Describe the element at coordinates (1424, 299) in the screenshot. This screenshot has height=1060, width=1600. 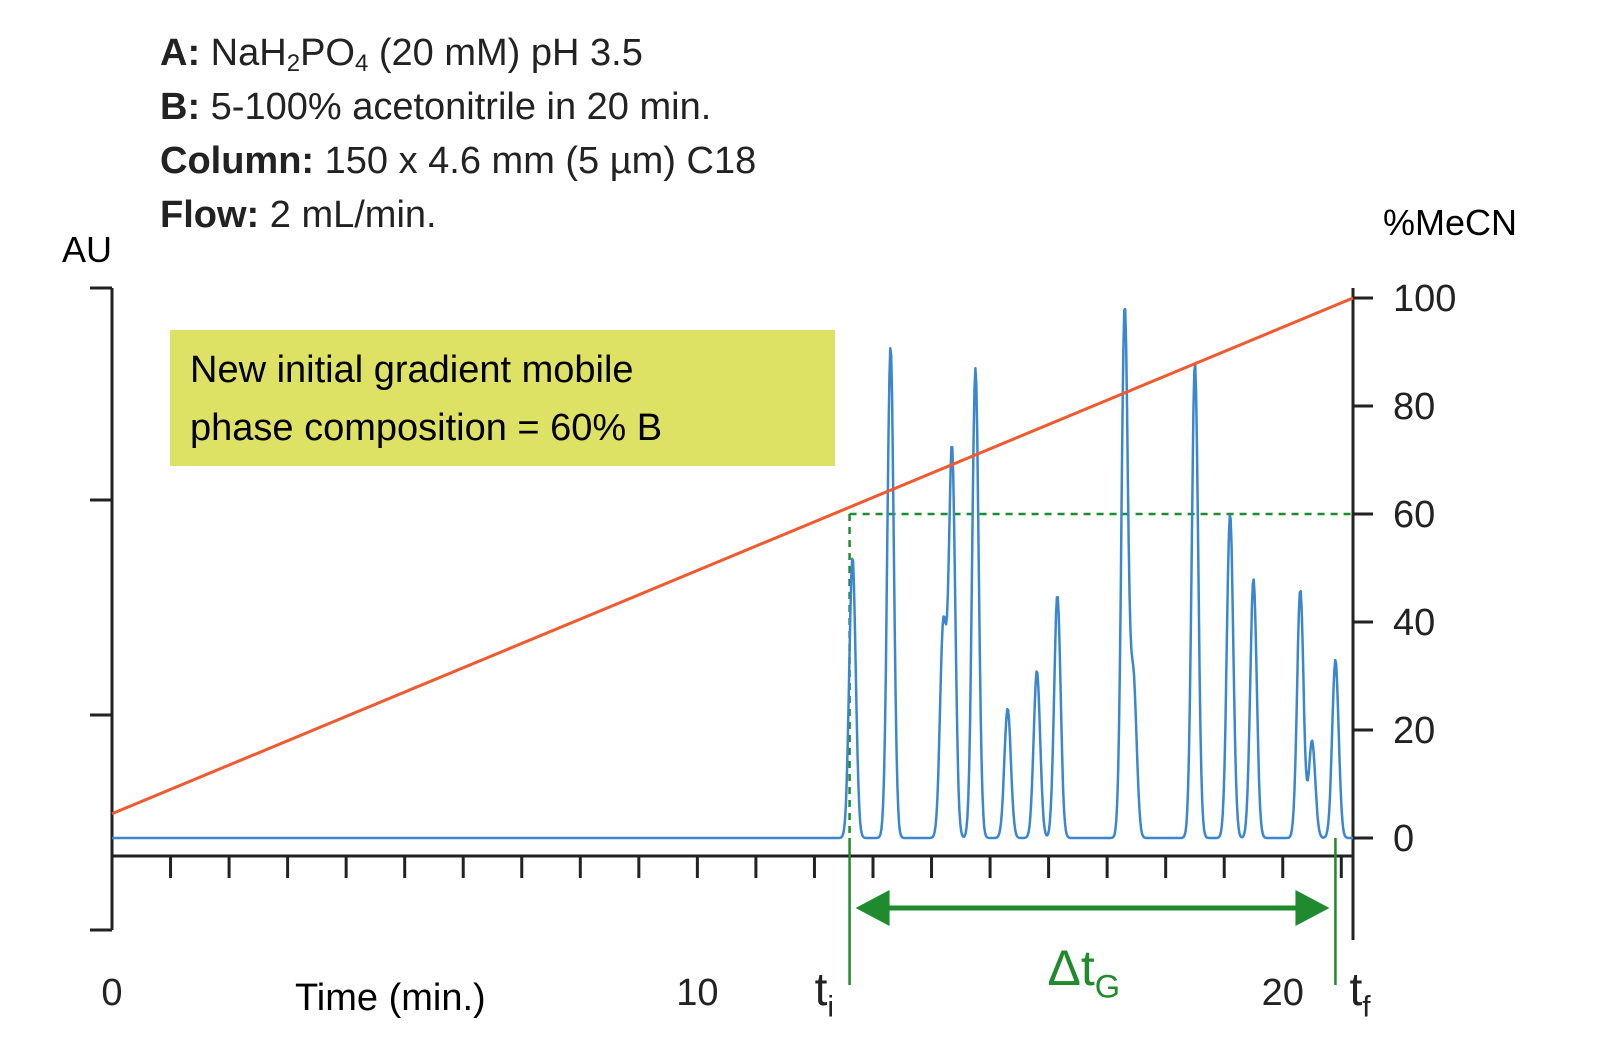
I see `right-tick-label: 100` at that location.